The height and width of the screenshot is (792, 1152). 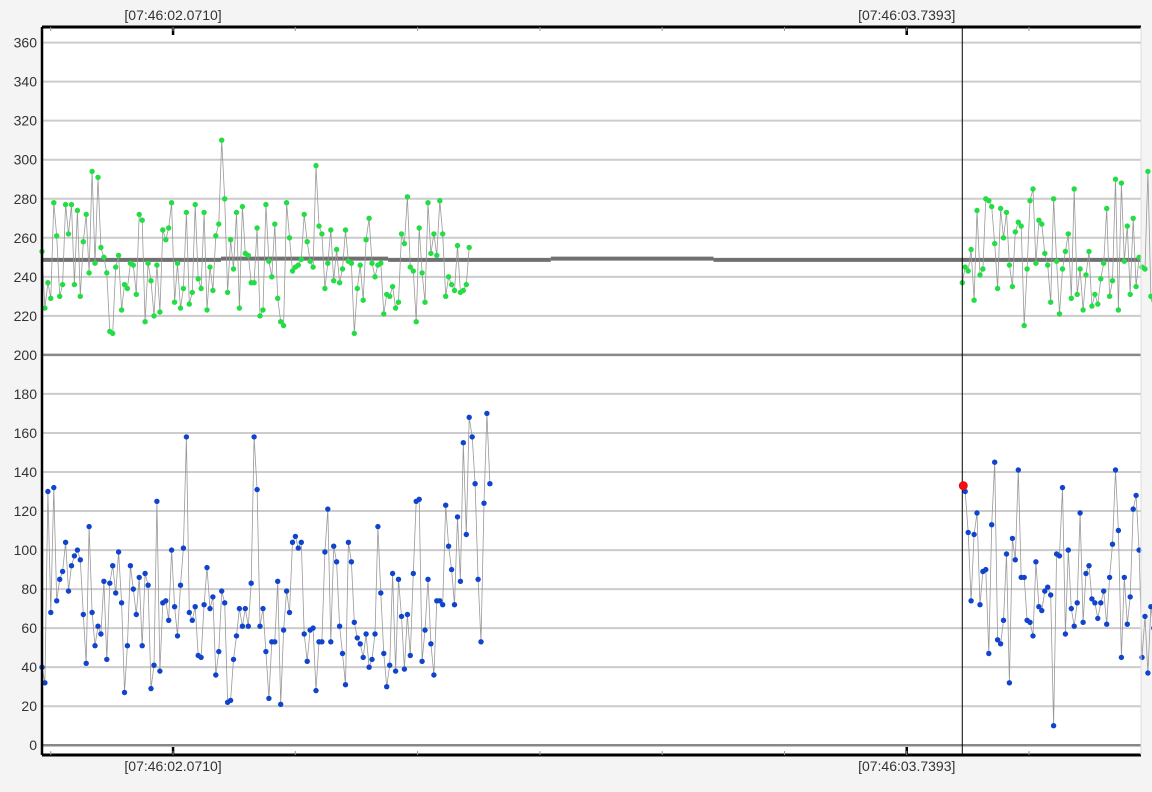 I want to click on selected-point-marker, so click(x=963, y=486).